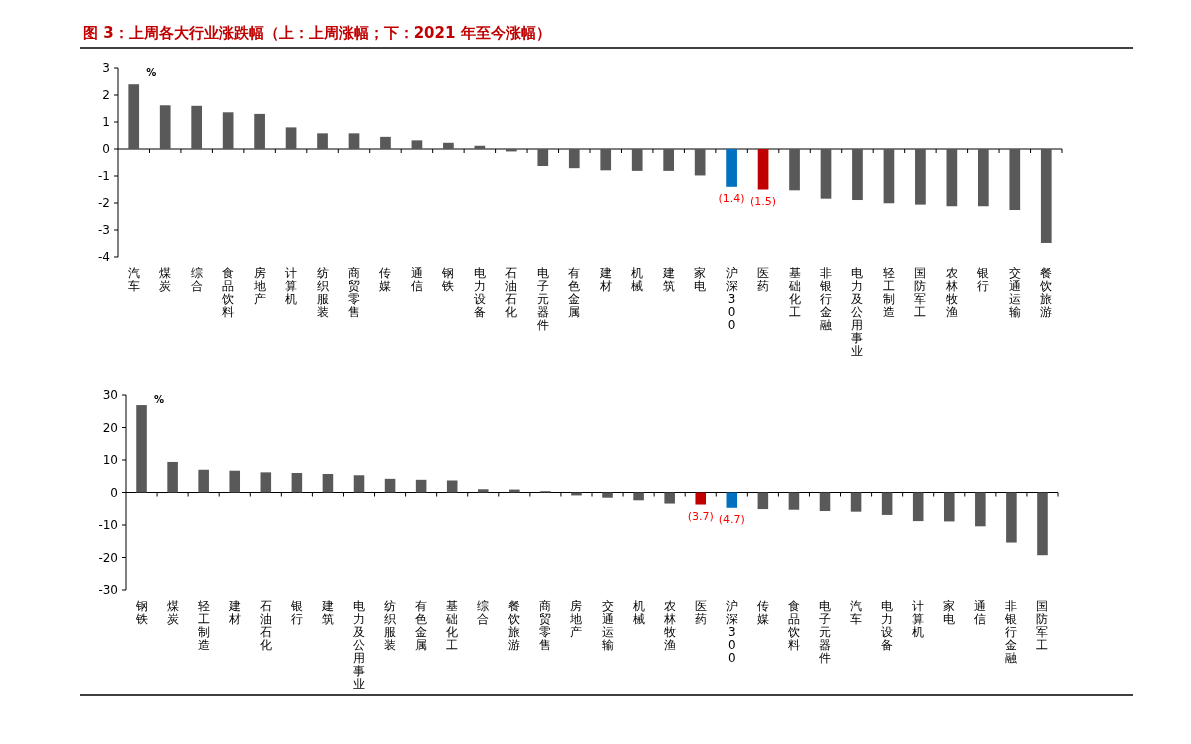 Image resolution: width=1191 pixels, height=744 pixels. What do you see at coordinates (108, 557) in the screenshot?
I see `y-tick-label: -20` at bounding box center [108, 557].